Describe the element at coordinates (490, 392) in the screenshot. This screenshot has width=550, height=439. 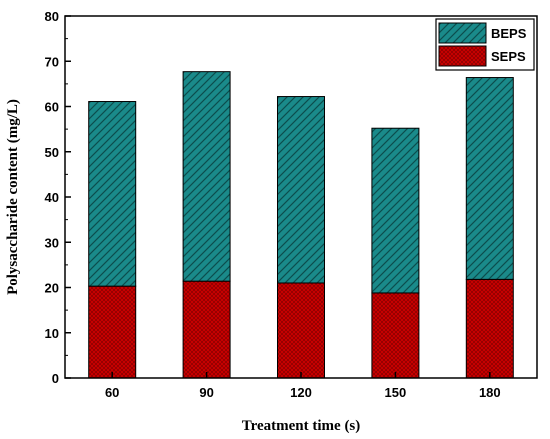
I see `x-tick-label: 180` at that location.